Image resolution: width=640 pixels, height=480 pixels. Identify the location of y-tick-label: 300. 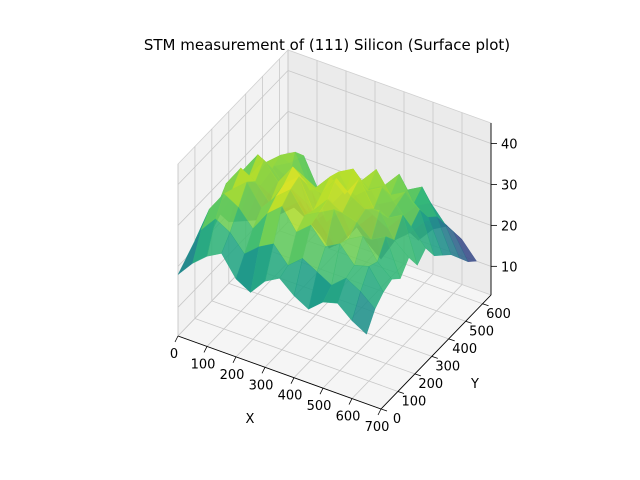
(447, 366).